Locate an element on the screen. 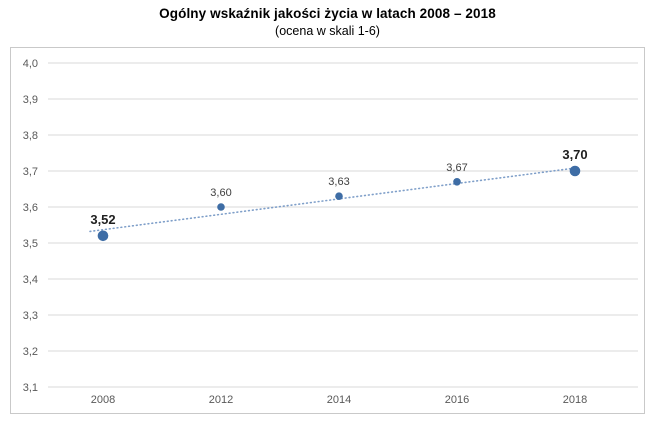 The height and width of the screenshot is (430, 655). y-axis-tick-label: 3,2 is located at coordinates (30, 352).